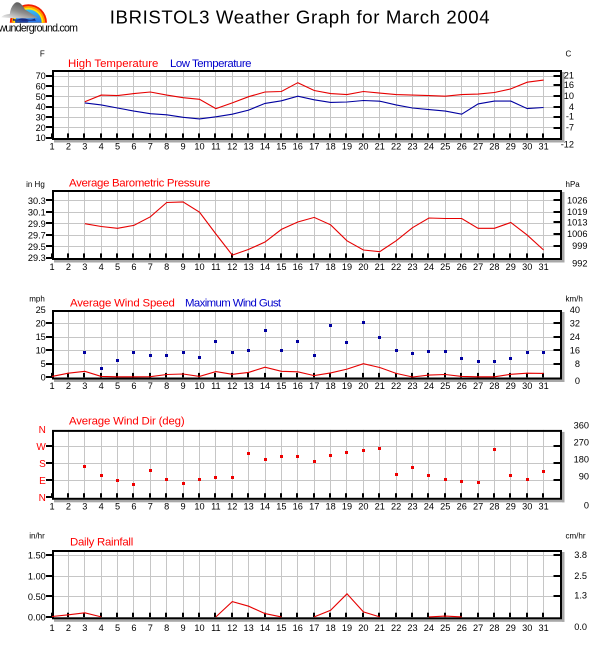 The height and width of the screenshot is (645, 600). I want to click on svg-text: 2, so click(68, 628).